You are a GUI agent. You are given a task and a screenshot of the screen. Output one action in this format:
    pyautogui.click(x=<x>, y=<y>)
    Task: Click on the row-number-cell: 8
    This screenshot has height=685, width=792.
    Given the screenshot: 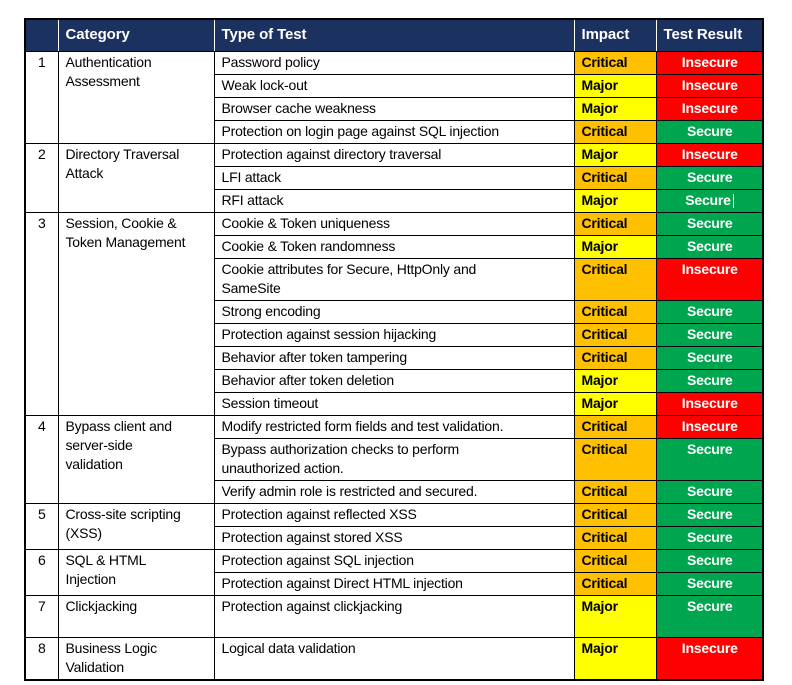 What is the action you would take?
    pyautogui.click(x=41, y=658)
    